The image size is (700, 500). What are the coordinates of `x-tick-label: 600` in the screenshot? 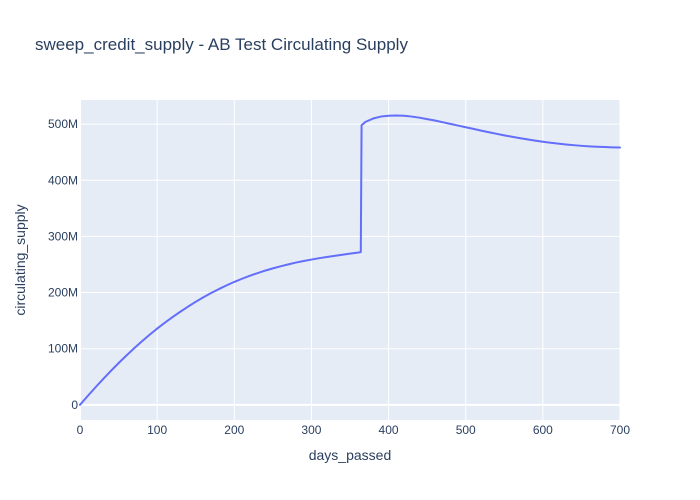 It's located at (543, 430).